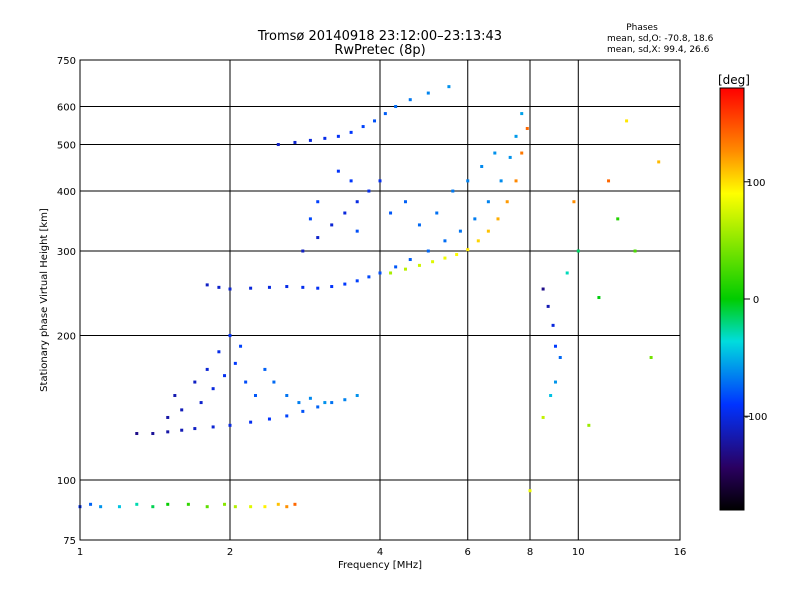 The height and width of the screenshot is (600, 800). Describe the element at coordinates (756, 300) in the screenshot. I see `colorbar-tick-label: 0` at that location.